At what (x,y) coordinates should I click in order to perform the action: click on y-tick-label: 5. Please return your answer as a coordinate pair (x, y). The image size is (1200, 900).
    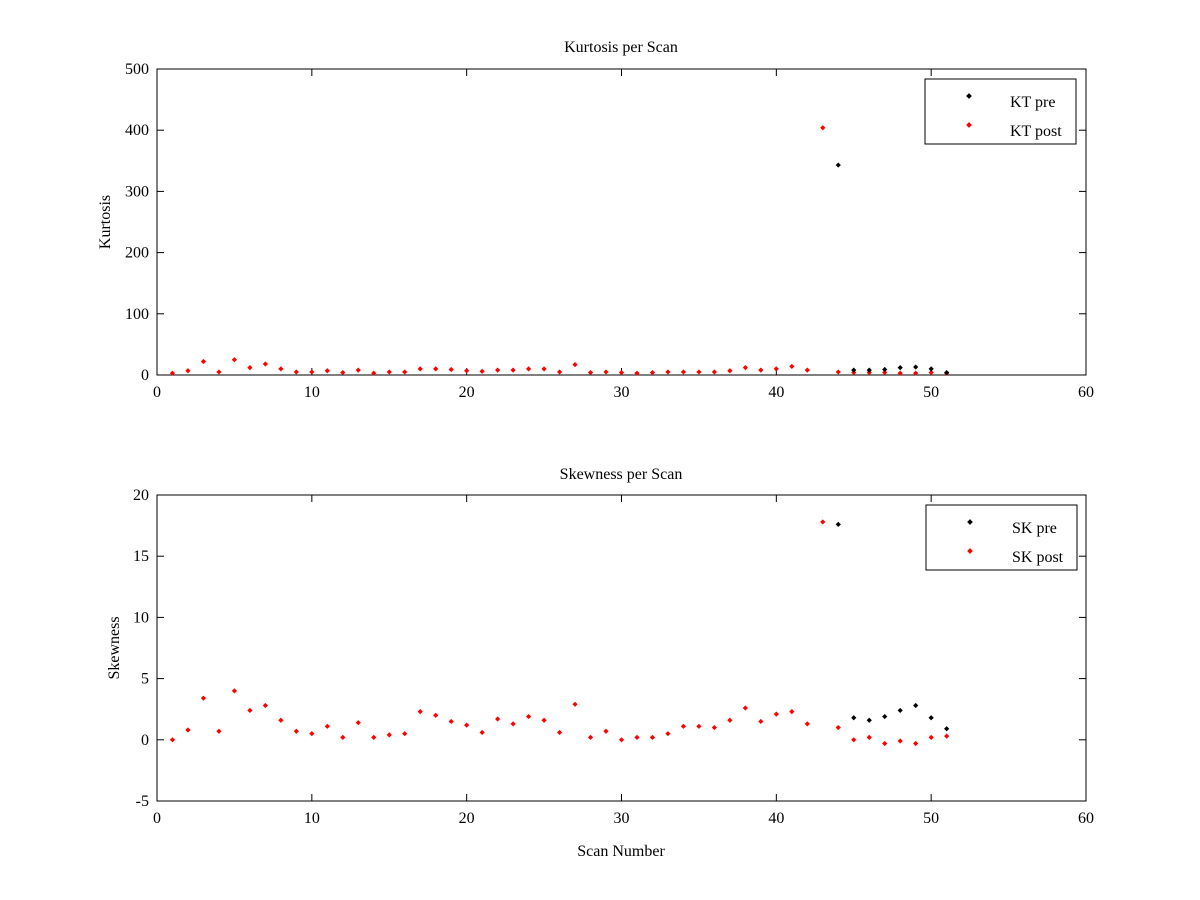
    Looking at the image, I should click on (145, 679).